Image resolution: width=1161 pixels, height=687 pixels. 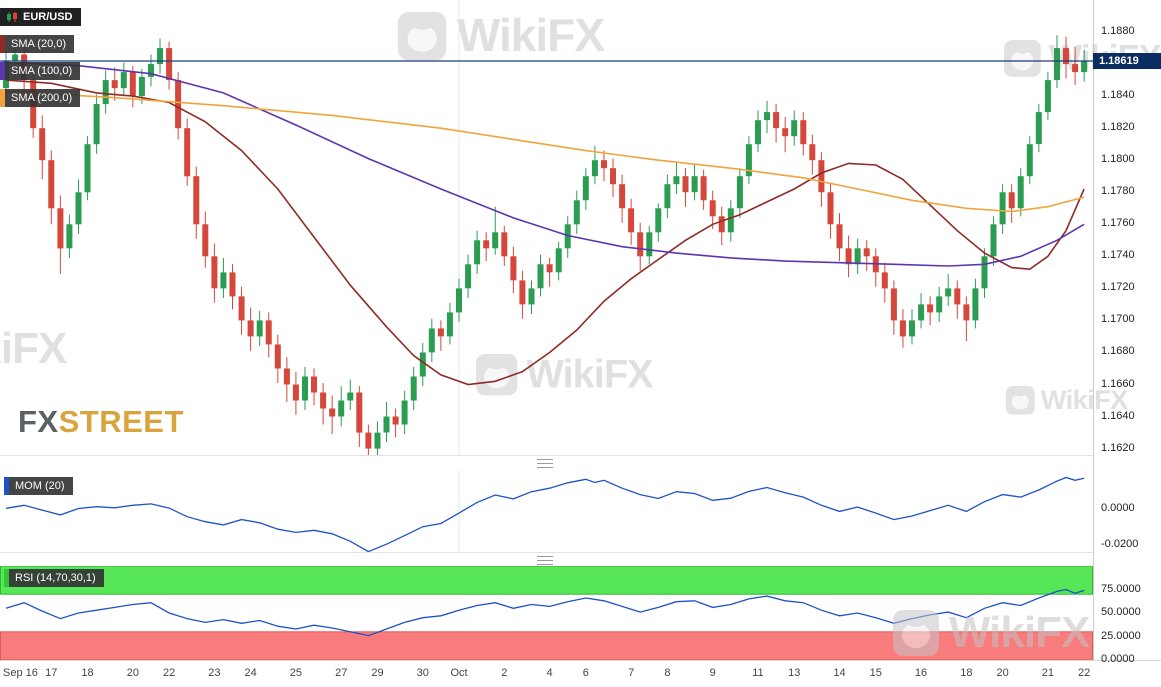 I want to click on momentum-axis: 0.0000 -0.0200, so click(x=1127, y=511).